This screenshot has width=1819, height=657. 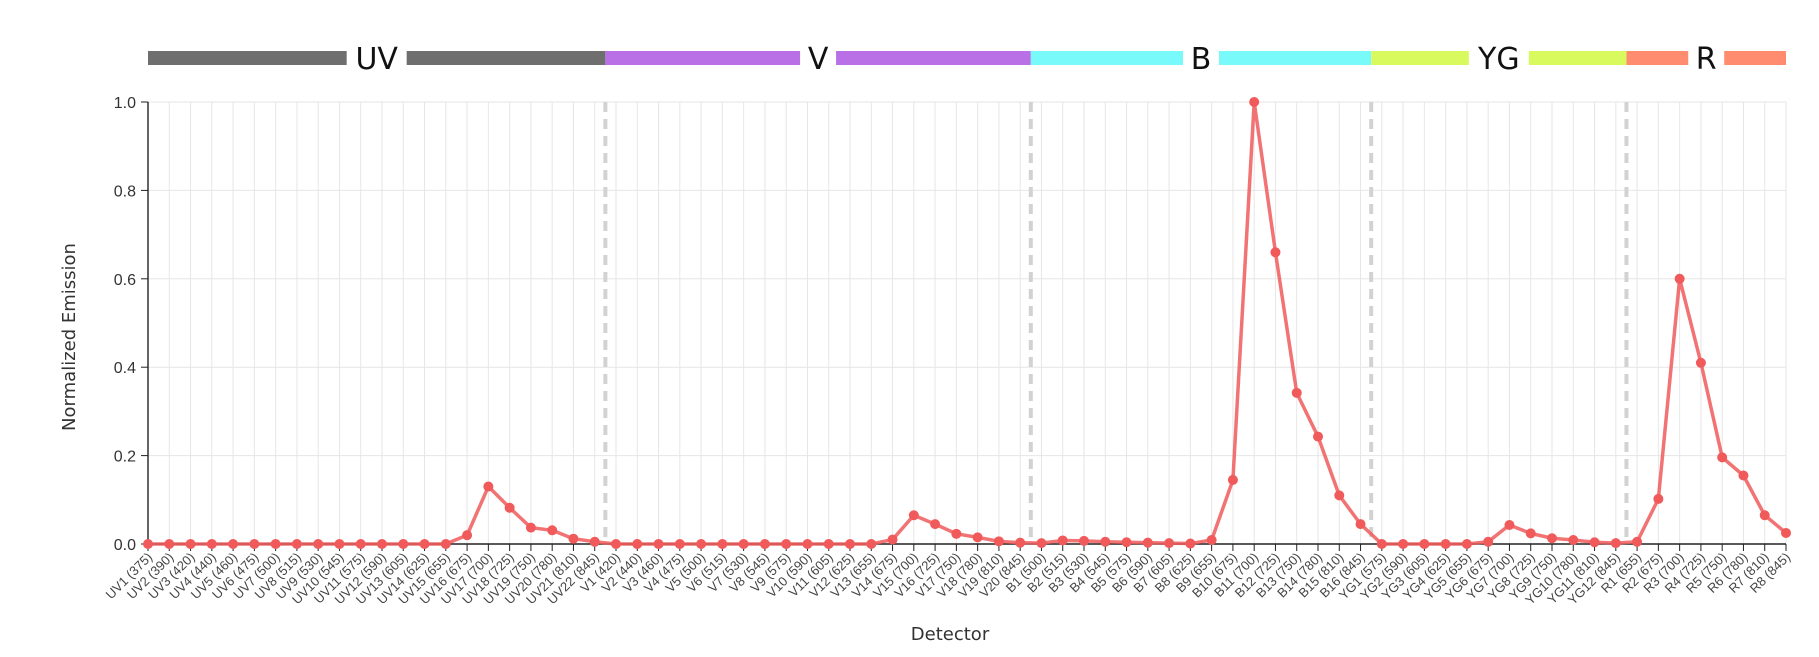 I want to click on laser-label: UV, so click(x=376, y=59).